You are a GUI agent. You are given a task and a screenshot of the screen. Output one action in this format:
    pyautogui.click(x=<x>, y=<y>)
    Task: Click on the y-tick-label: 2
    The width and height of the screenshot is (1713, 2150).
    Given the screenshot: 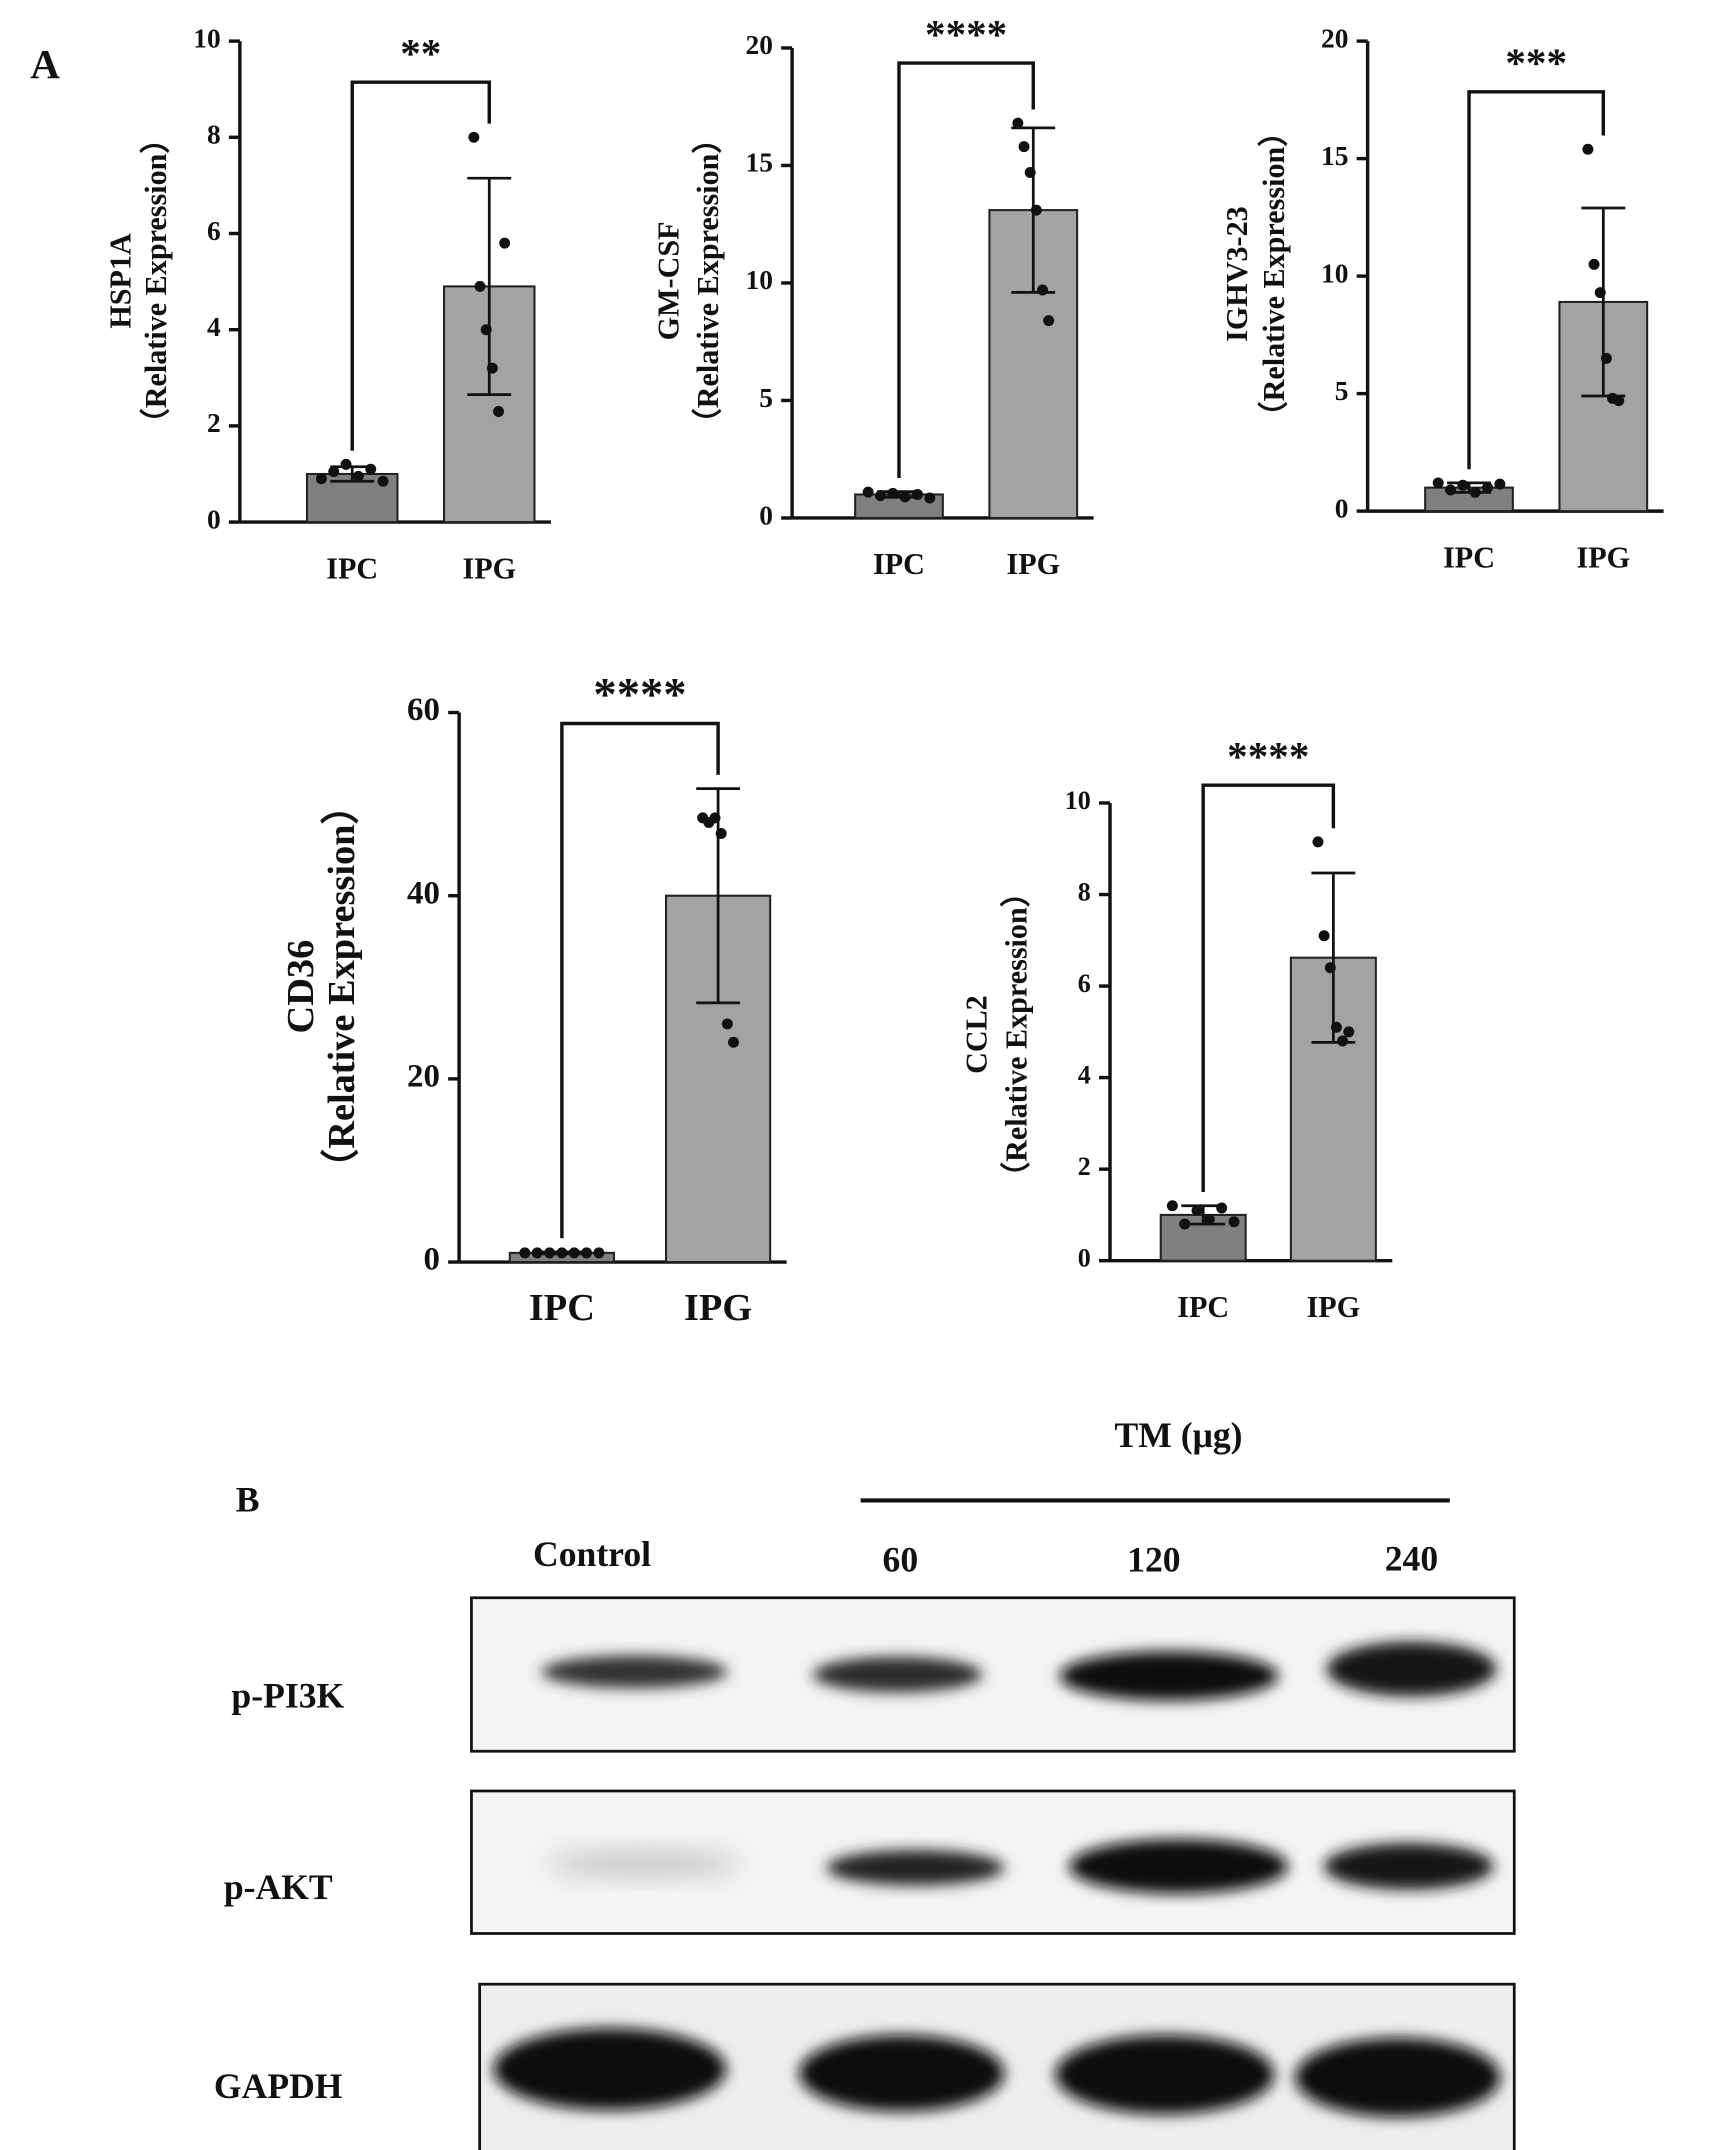 What is the action you would take?
    pyautogui.click(x=214, y=423)
    